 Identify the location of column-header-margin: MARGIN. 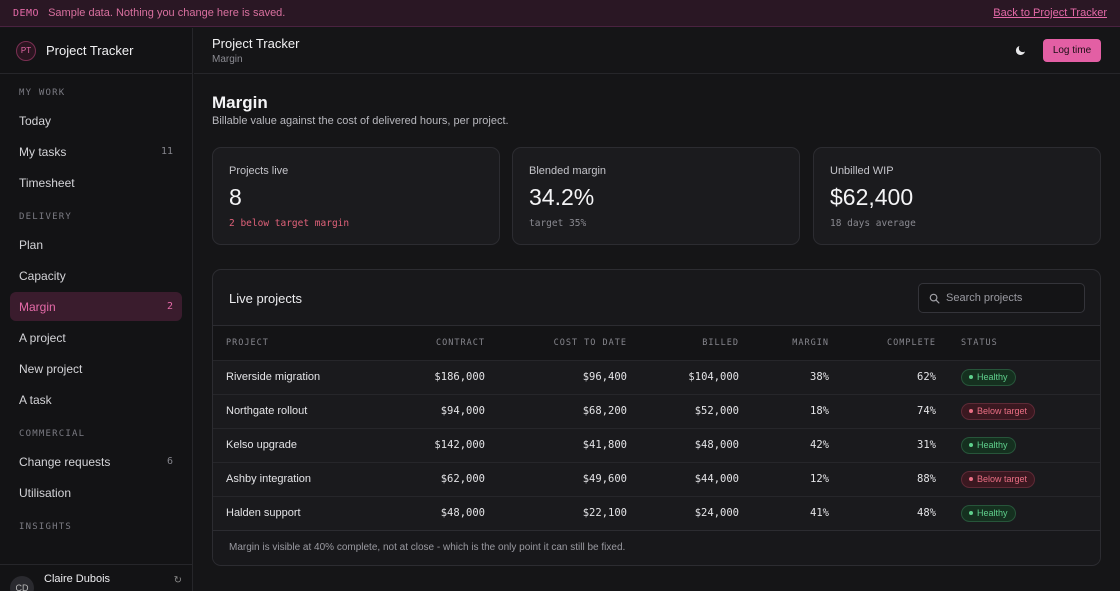
(810, 342).